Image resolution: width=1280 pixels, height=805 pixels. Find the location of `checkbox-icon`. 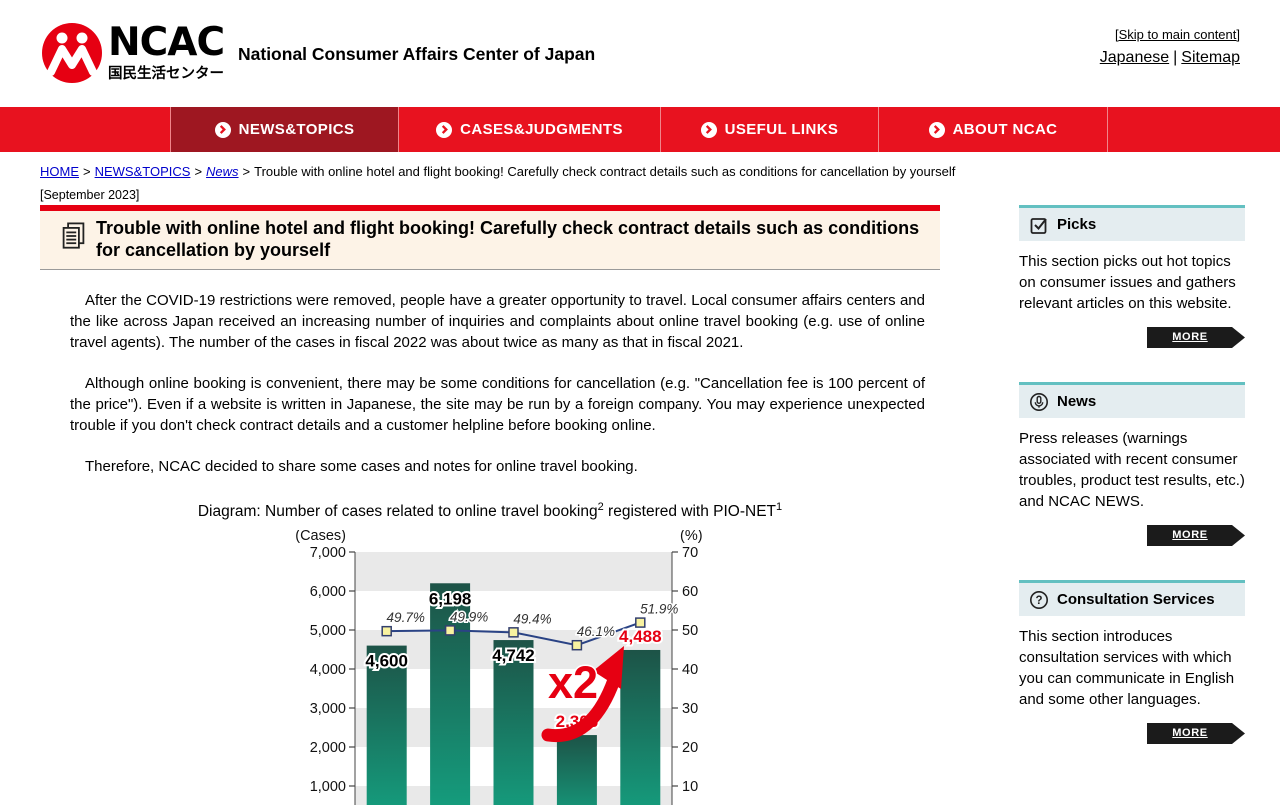

checkbox-icon is located at coordinates (1038, 225).